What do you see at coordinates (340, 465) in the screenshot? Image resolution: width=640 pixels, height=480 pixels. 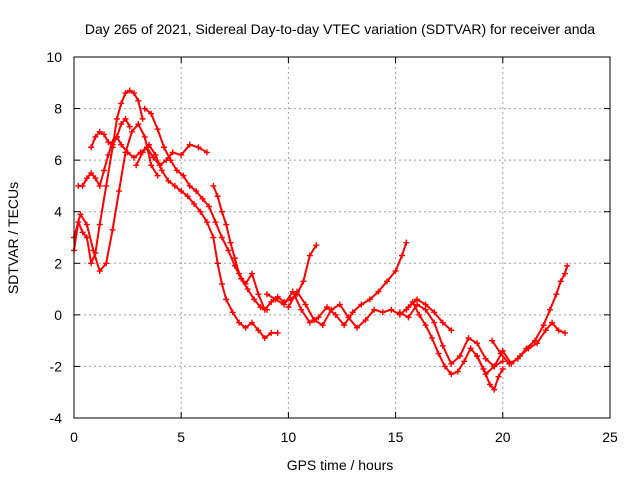 I see `x-axis-label: GPS time / hours` at bounding box center [340, 465].